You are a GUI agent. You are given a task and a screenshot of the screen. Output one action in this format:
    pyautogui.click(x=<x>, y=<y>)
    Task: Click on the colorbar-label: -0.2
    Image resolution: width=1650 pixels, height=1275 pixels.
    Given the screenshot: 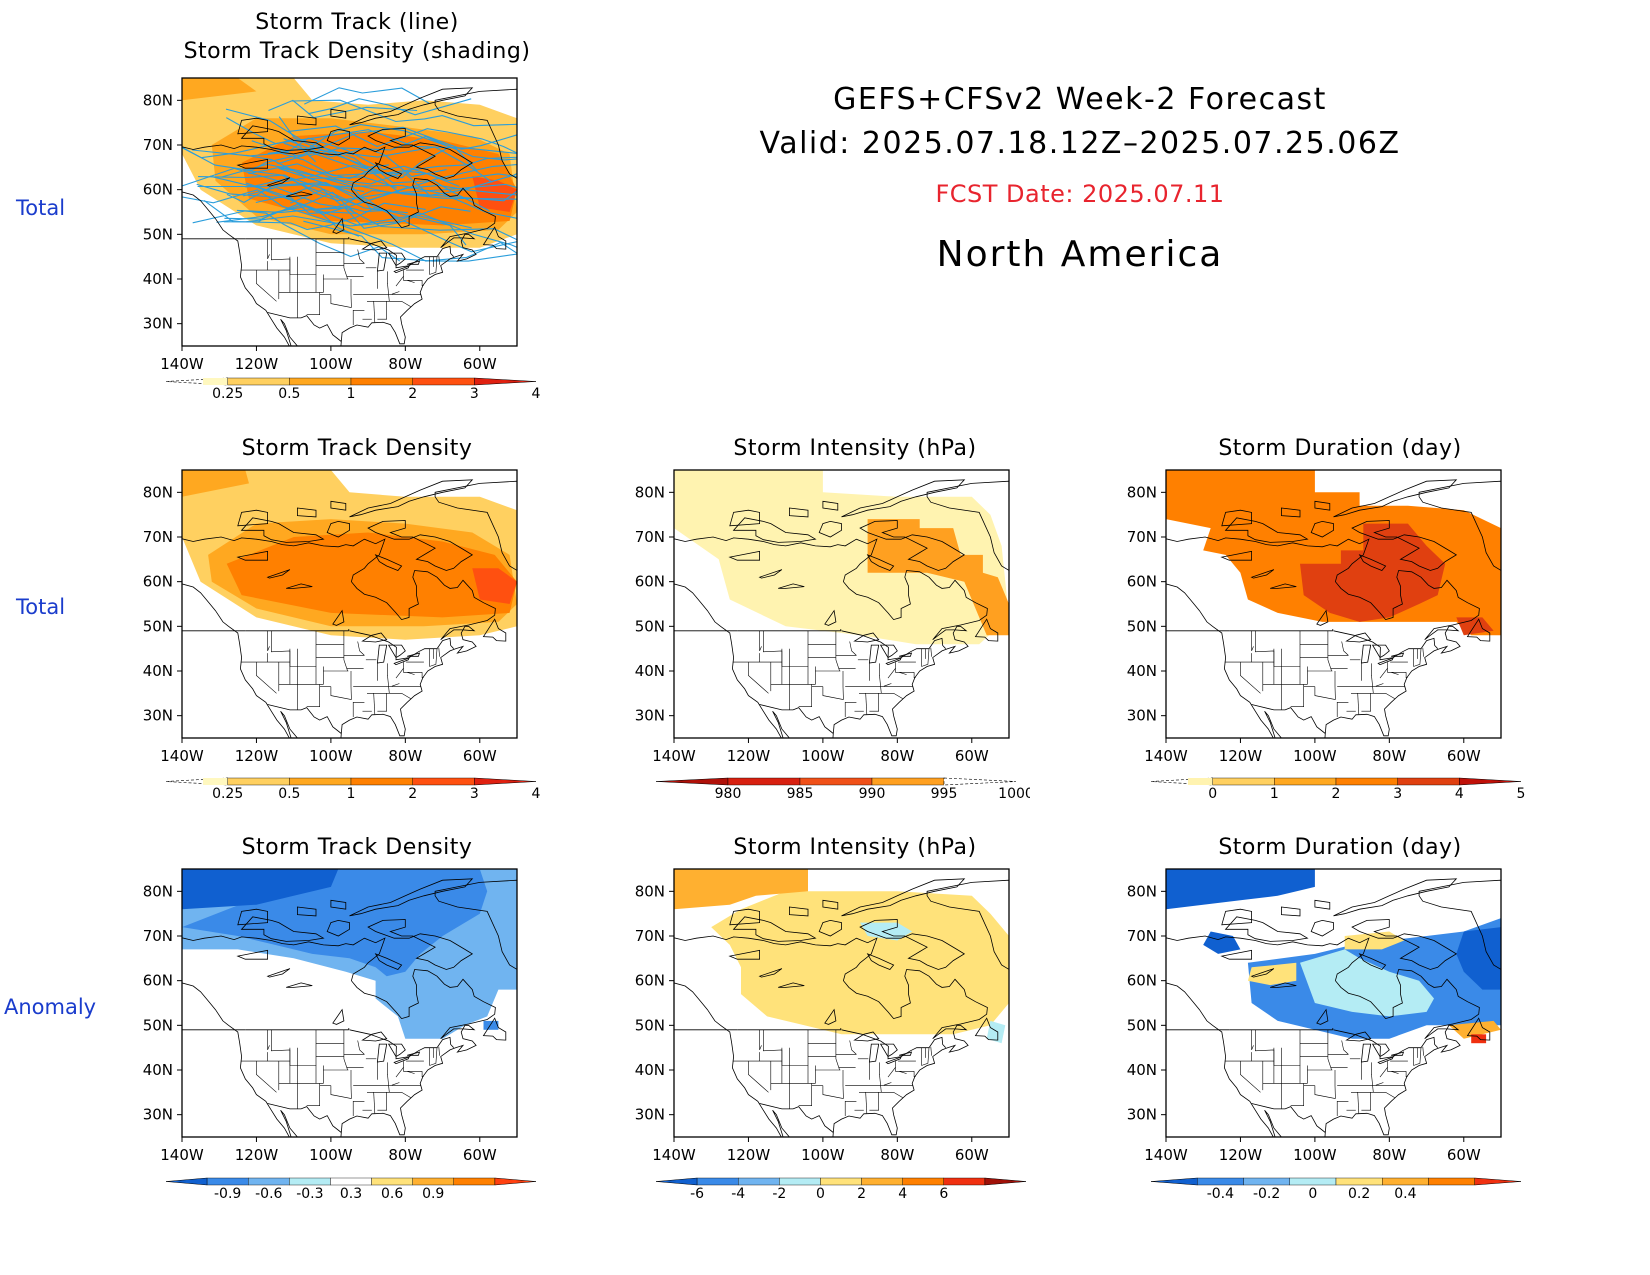 What is the action you would take?
    pyautogui.click(x=1266, y=1194)
    